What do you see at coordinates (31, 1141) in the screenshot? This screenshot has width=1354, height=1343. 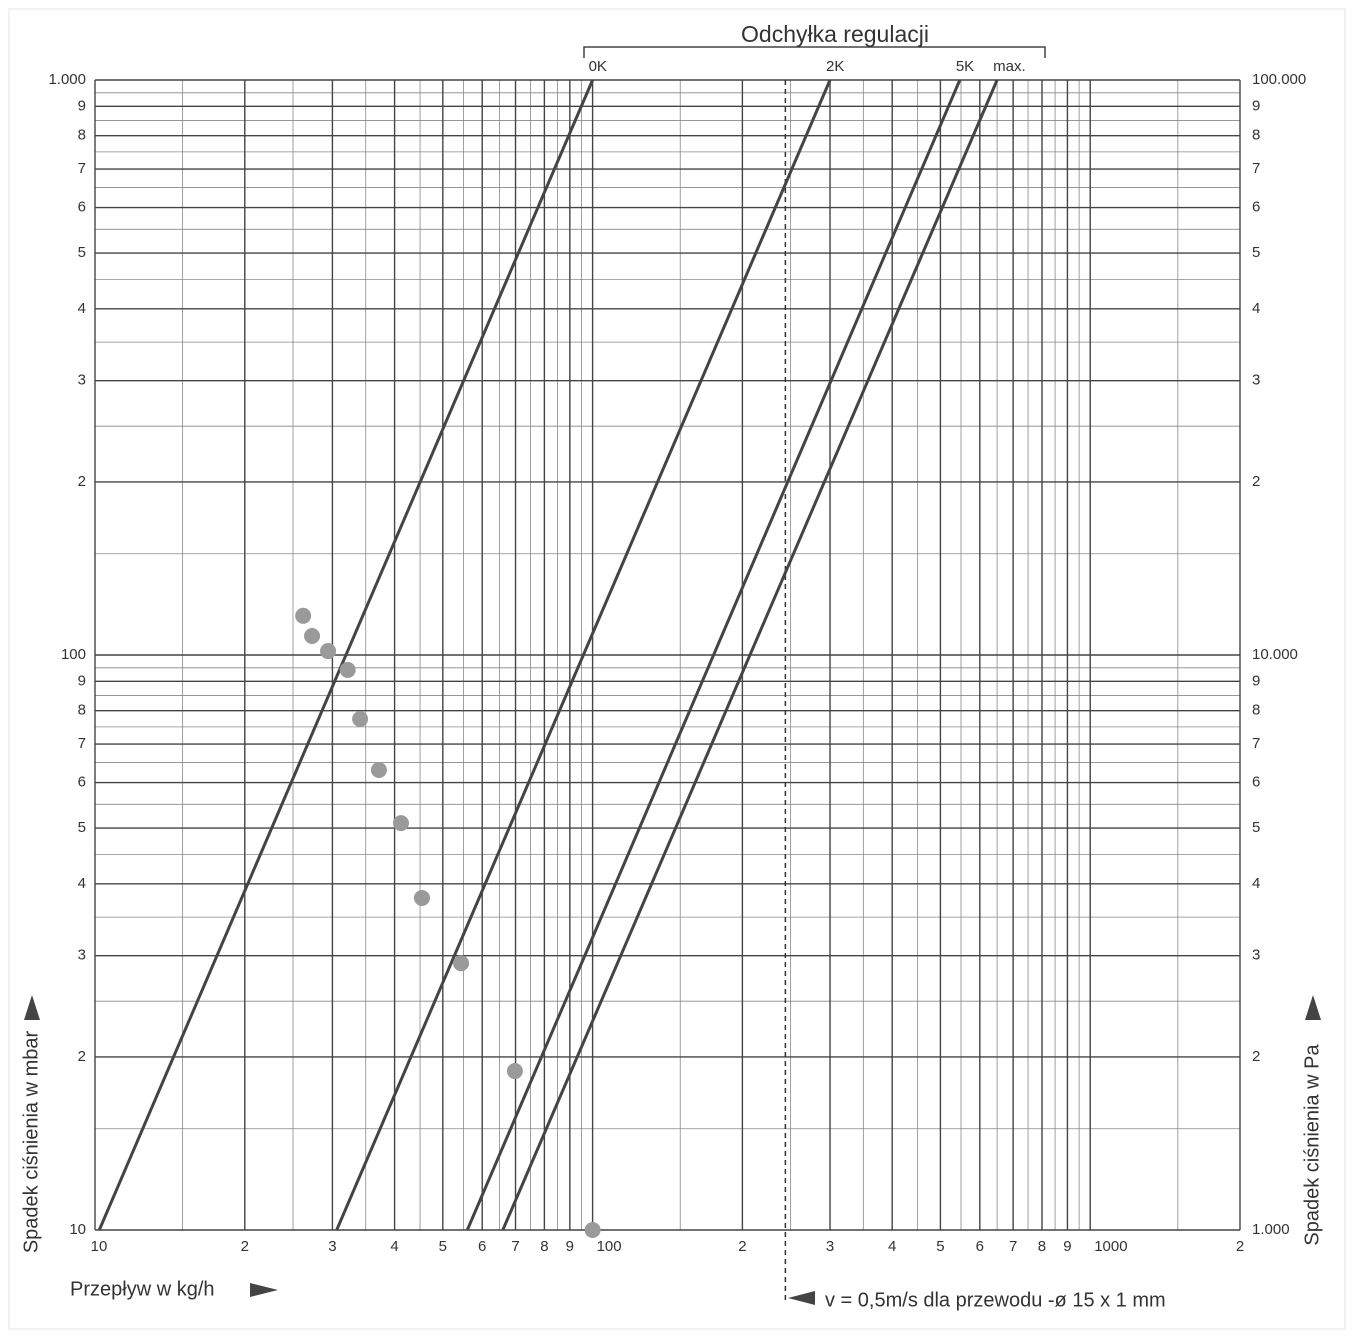 I see `y-axis-label: Spadek ciśnienia w mbar` at bounding box center [31, 1141].